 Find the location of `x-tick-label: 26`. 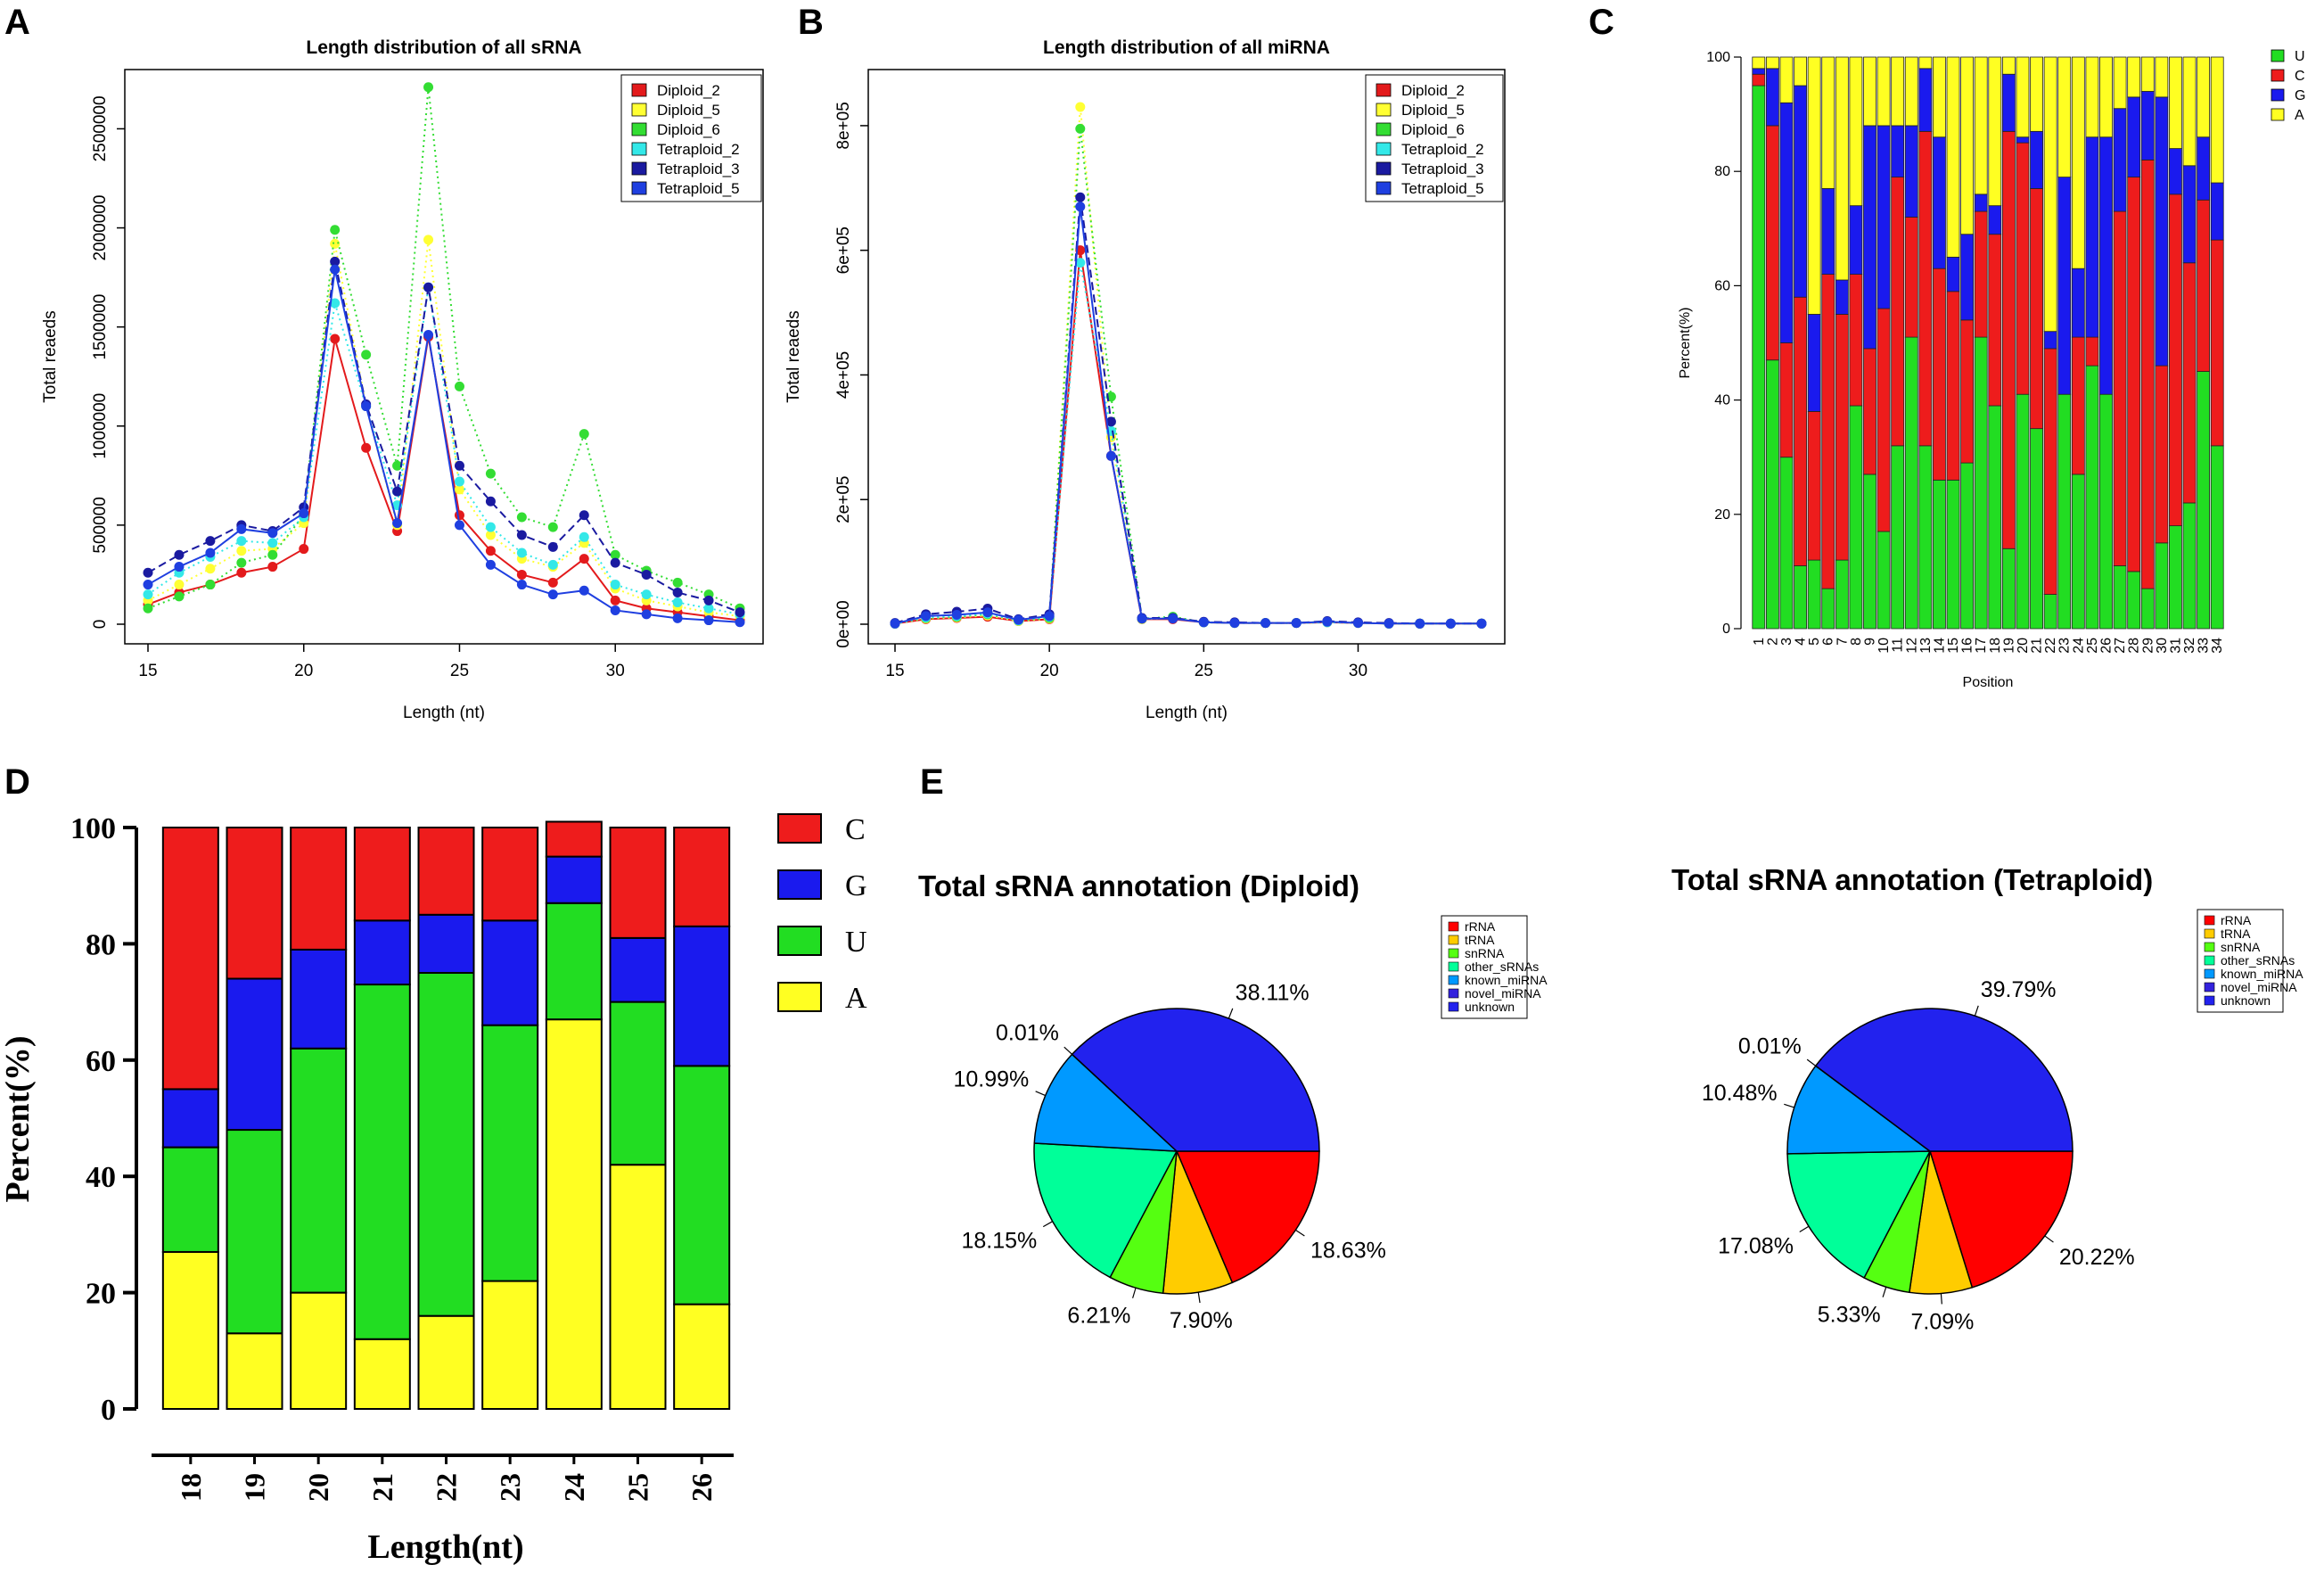

x-tick-label: 26 is located at coordinates (702, 1487).